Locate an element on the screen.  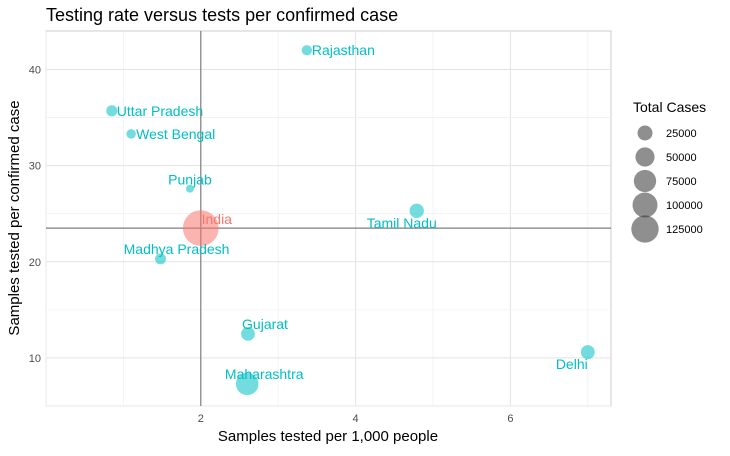
point-gujarat is located at coordinates (248, 334).